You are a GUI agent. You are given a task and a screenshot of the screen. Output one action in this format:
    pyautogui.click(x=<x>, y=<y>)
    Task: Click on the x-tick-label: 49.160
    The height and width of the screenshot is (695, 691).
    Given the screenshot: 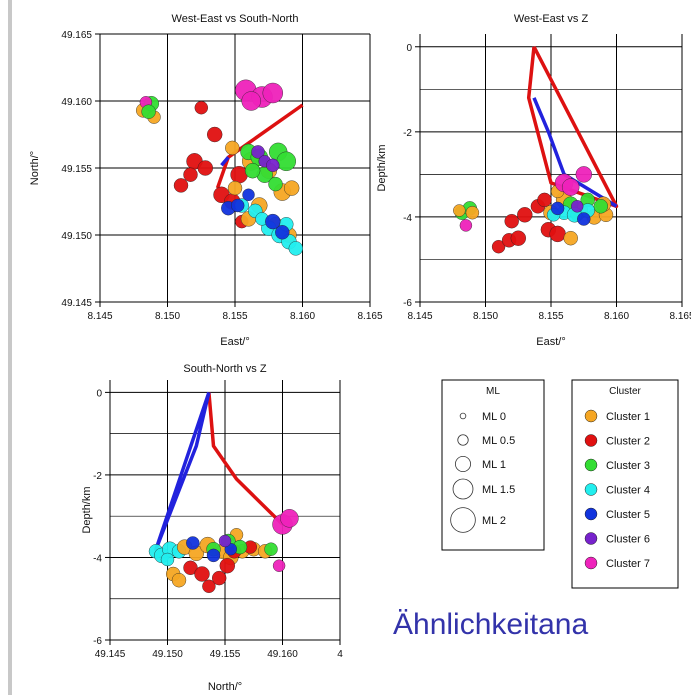 What is the action you would take?
    pyautogui.click(x=282, y=654)
    